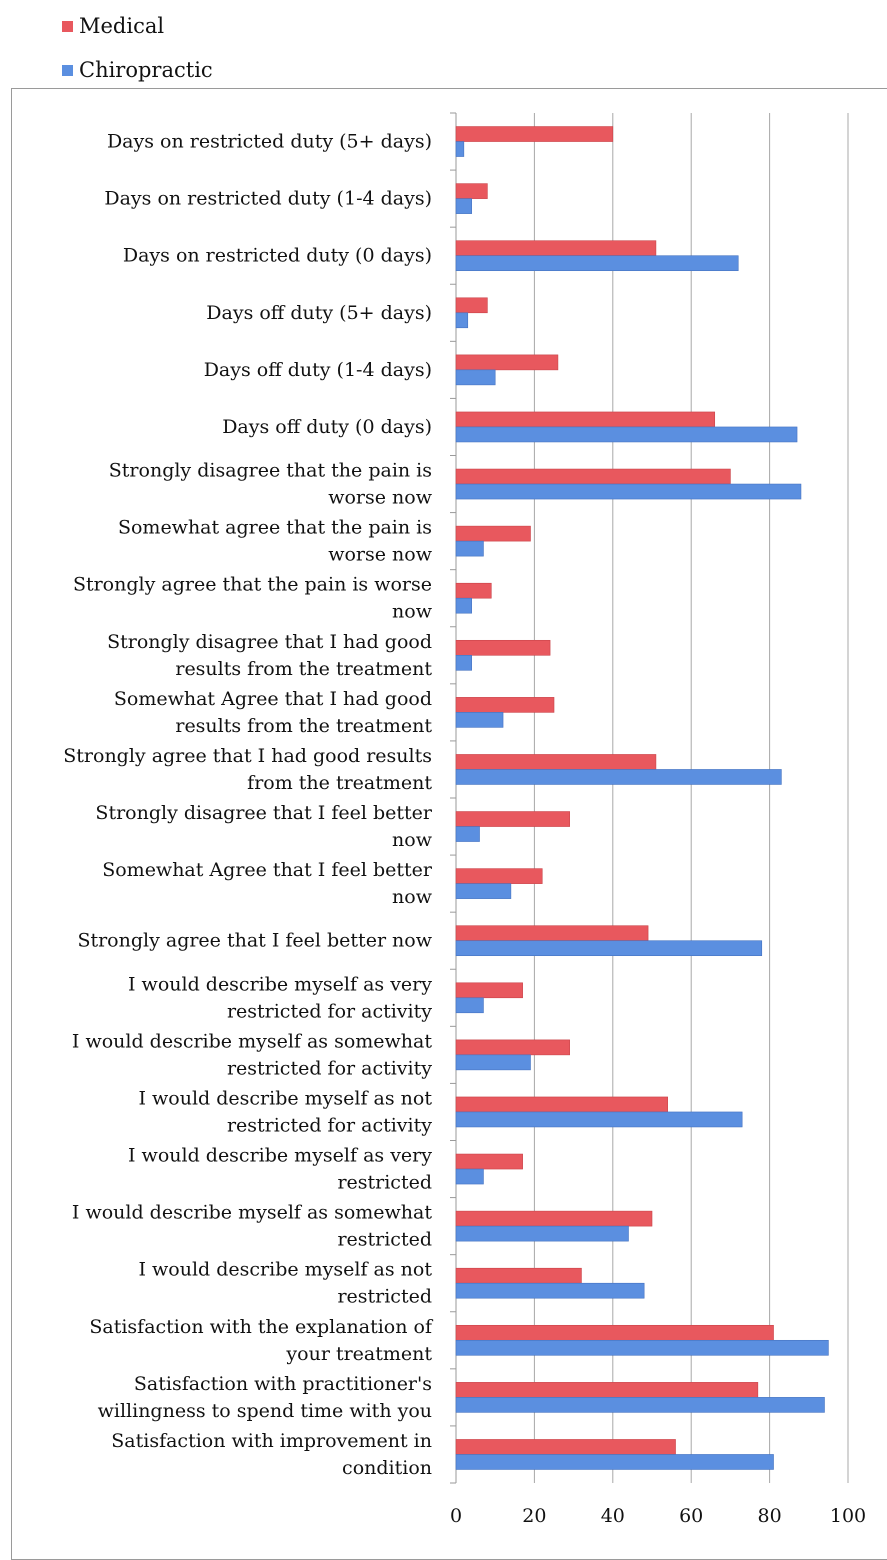 This screenshot has width=887, height=1560. What do you see at coordinates (67, 26) in the screenshot?
I see `legend-swatch-medical` at bounding box center [67, 26].